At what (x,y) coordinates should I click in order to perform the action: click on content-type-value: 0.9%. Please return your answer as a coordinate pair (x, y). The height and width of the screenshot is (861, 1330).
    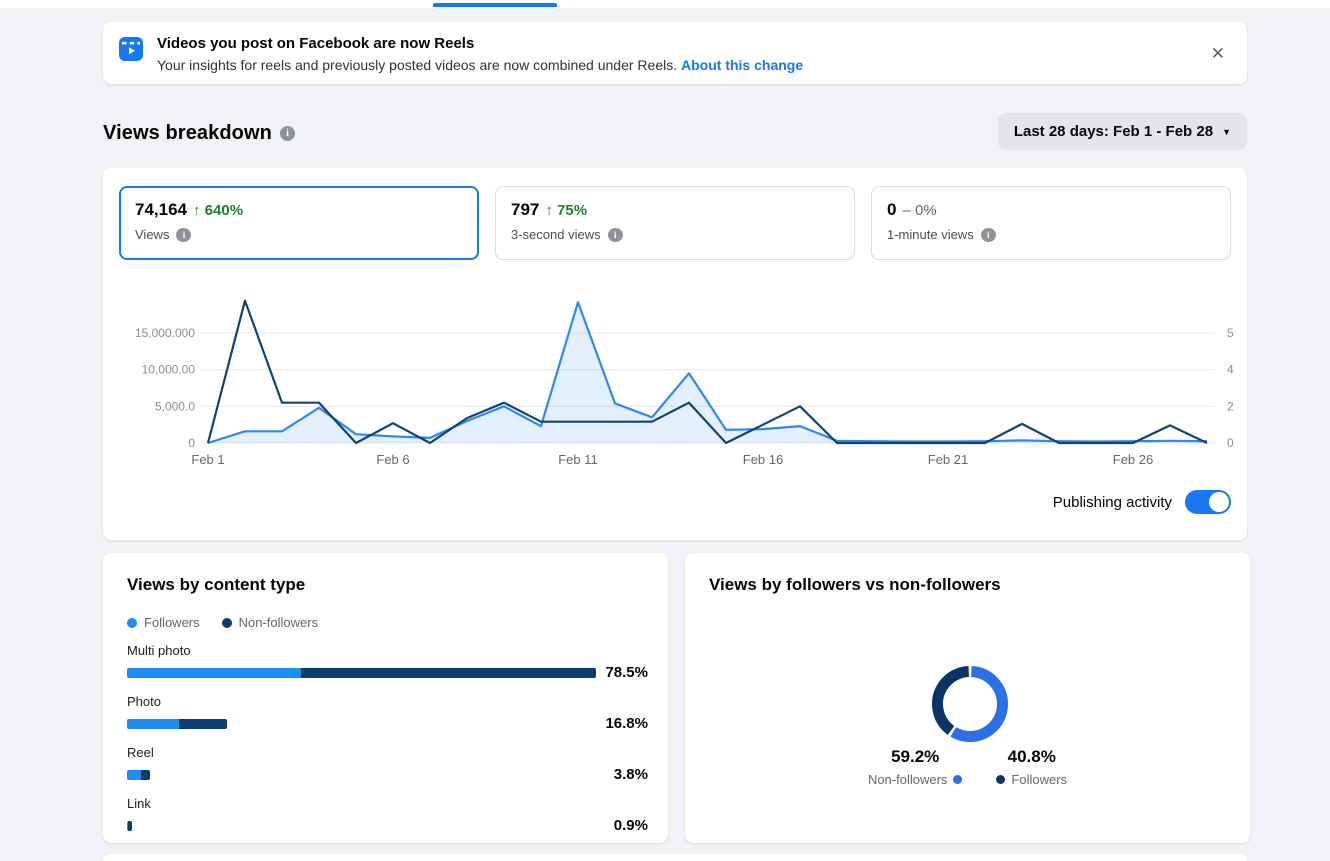
    Looking at the image, I should click on (630, 825).